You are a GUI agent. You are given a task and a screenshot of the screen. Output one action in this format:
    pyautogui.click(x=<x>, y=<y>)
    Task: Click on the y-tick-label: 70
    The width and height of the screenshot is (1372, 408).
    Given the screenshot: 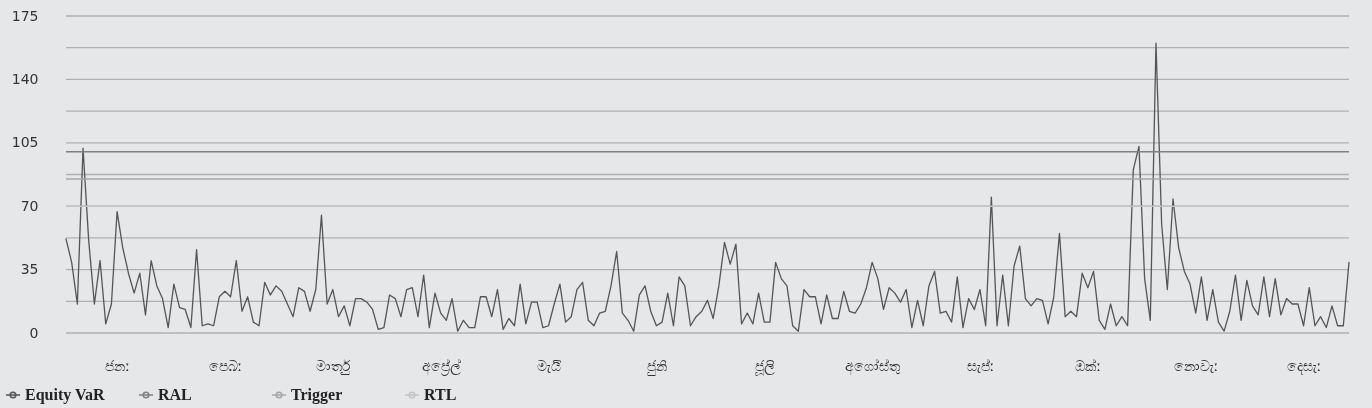 What is the action you would take?
    pyautogui.click(x=29, y=205)
    